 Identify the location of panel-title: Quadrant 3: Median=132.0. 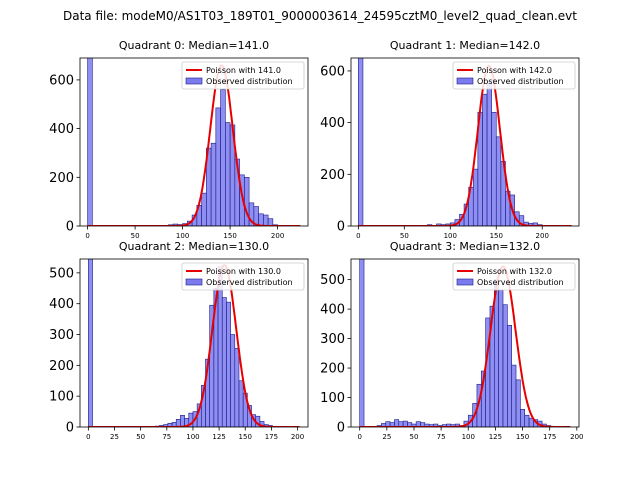
(465, 246).